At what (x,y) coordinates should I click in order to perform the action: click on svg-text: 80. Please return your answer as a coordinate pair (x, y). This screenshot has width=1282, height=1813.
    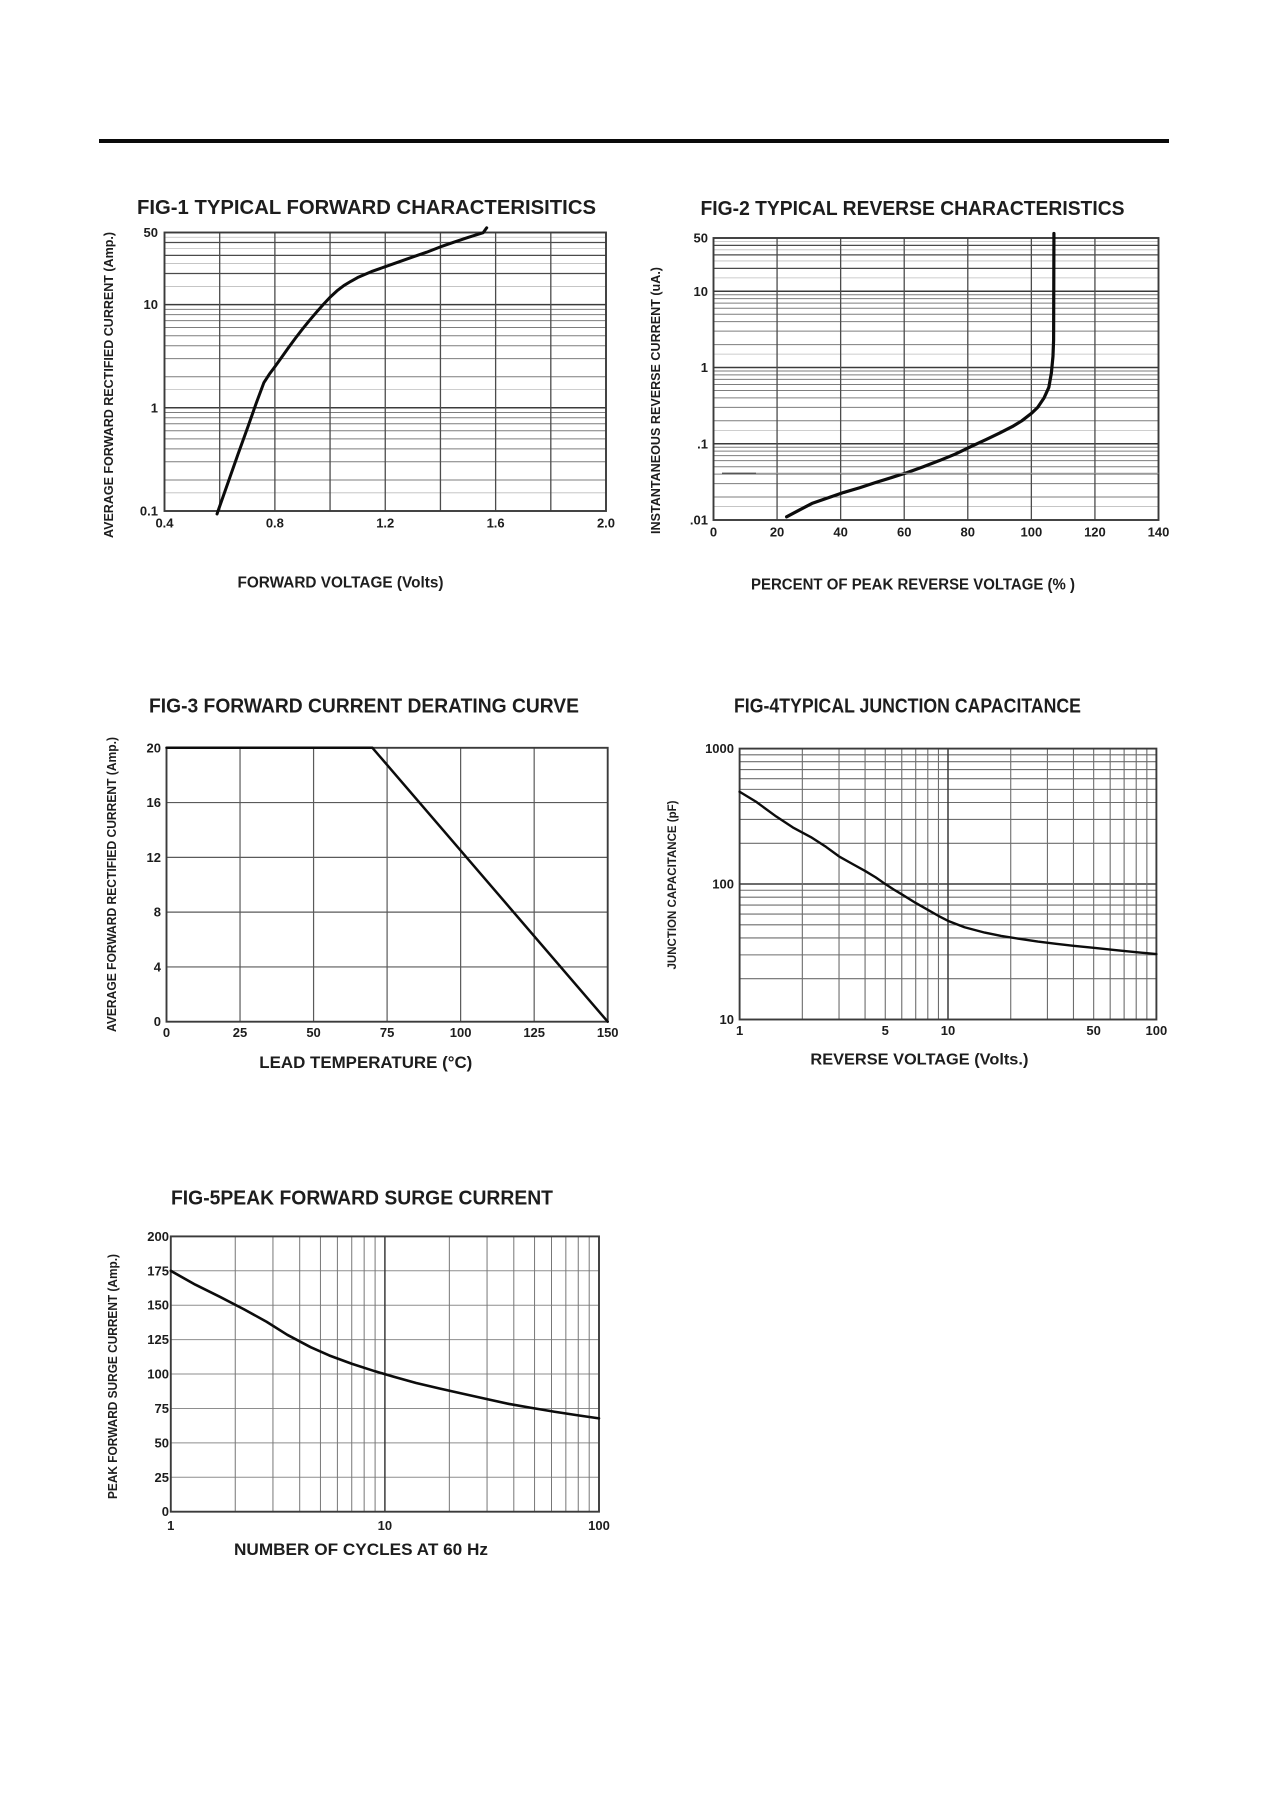
    Looking at the image, I should click on (968, 532).